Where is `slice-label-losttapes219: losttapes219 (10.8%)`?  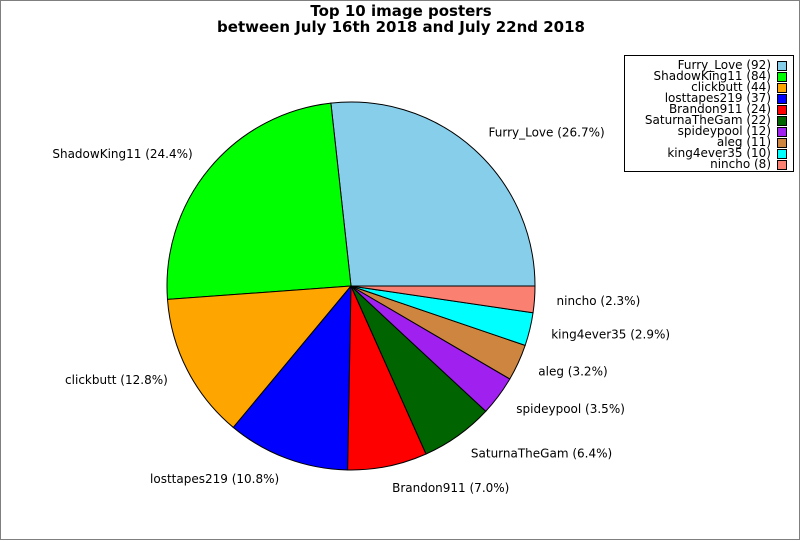
slice-label-losttapes219: losttapes219 (10.8%) is located at coordinates (214, 479).